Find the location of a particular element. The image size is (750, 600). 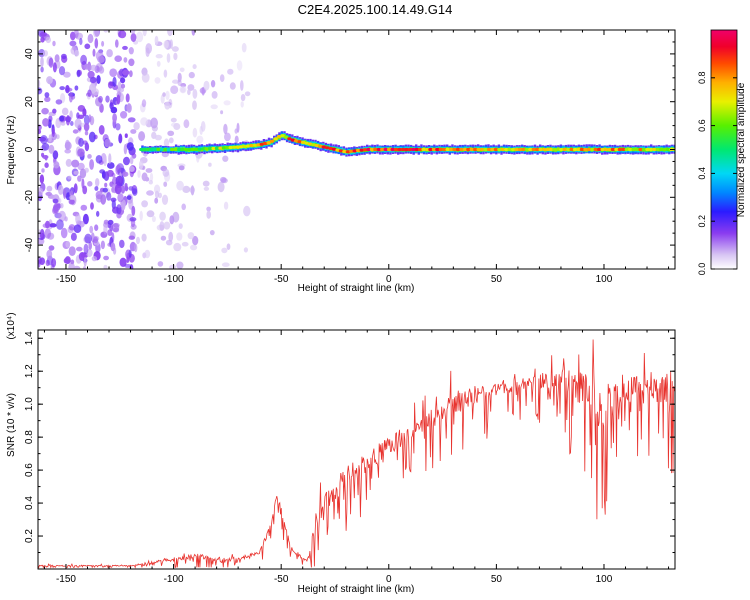

x-tick-label: -50 is located at coordinates (281, 579).